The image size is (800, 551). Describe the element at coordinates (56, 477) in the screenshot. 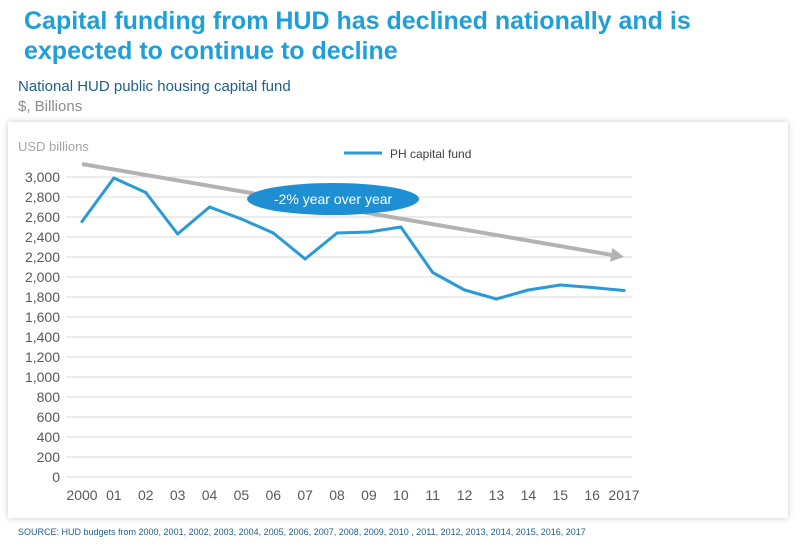

I see `y-tick-label: 0` at that location.